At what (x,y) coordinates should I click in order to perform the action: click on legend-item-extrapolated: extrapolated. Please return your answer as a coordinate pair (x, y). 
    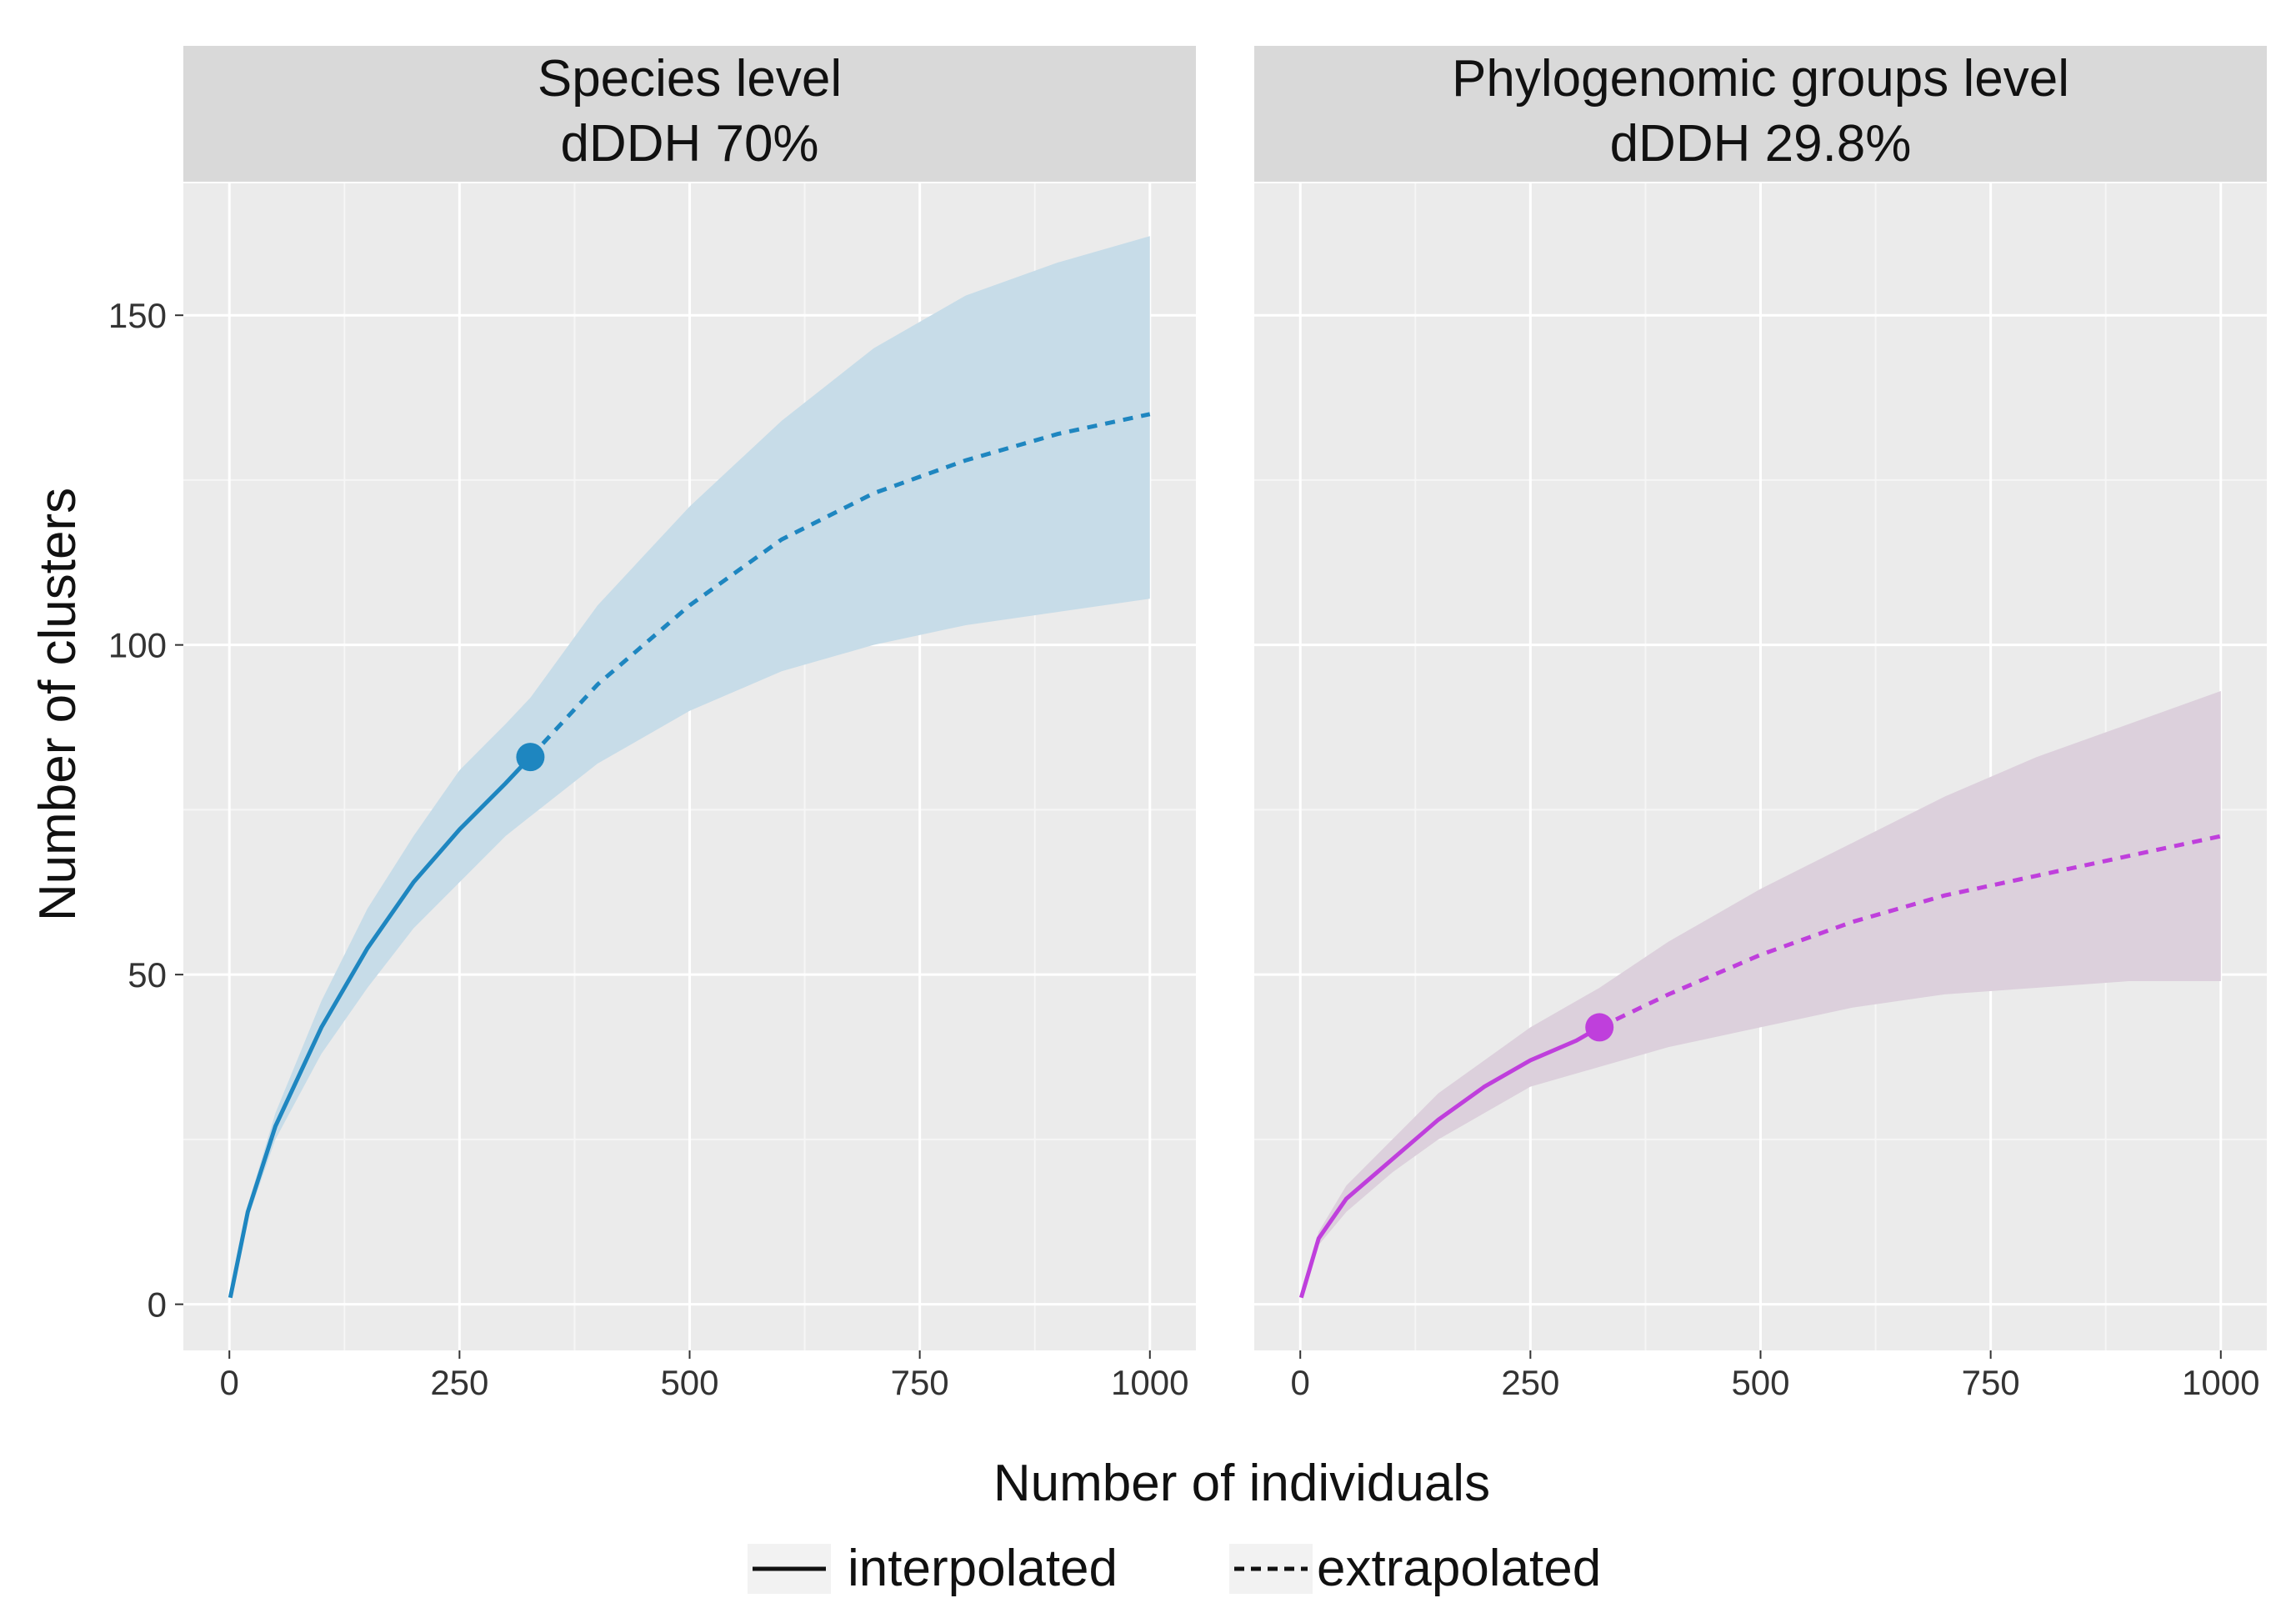
    Looking at the image, I should click on (1415, 1568).